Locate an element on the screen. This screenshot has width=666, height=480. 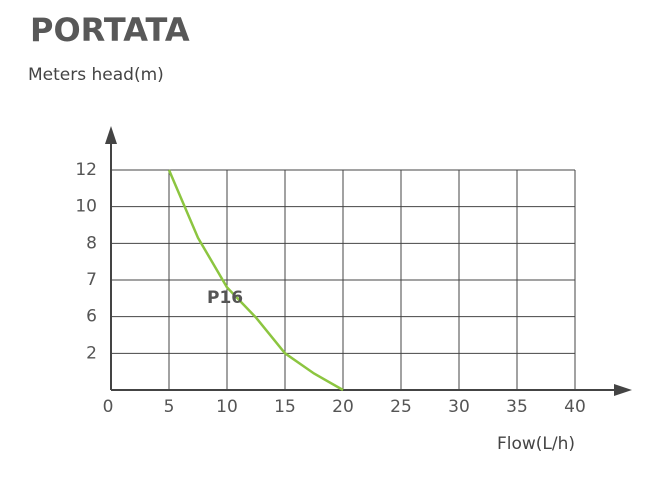
x-tick-label: 30 is located at coordinates (459, 407).